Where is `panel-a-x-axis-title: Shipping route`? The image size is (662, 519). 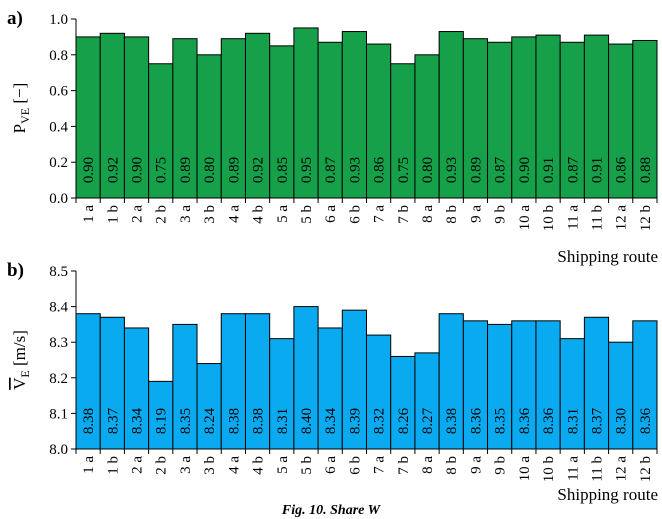 panel-a-x-axis-title: Shipping route is located at coordinates (607, 256).